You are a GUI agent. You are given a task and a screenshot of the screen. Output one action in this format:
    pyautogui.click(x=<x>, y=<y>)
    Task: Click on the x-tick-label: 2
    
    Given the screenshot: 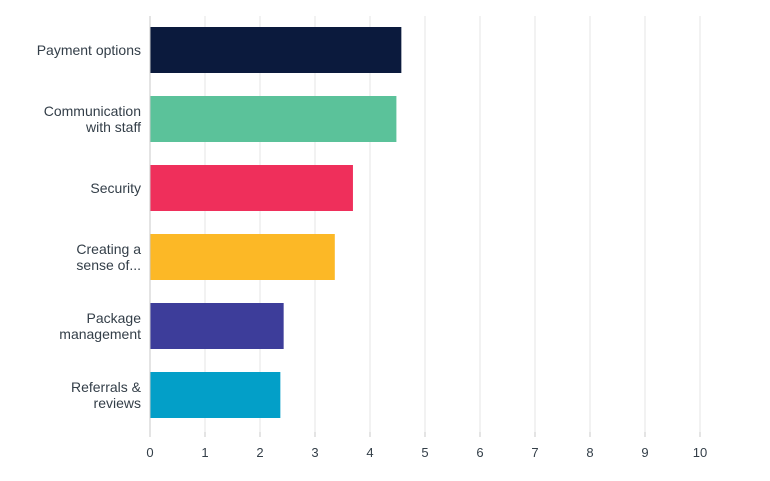 What is the action you would take?
    pyautogui.click(x=259, y=452)
    